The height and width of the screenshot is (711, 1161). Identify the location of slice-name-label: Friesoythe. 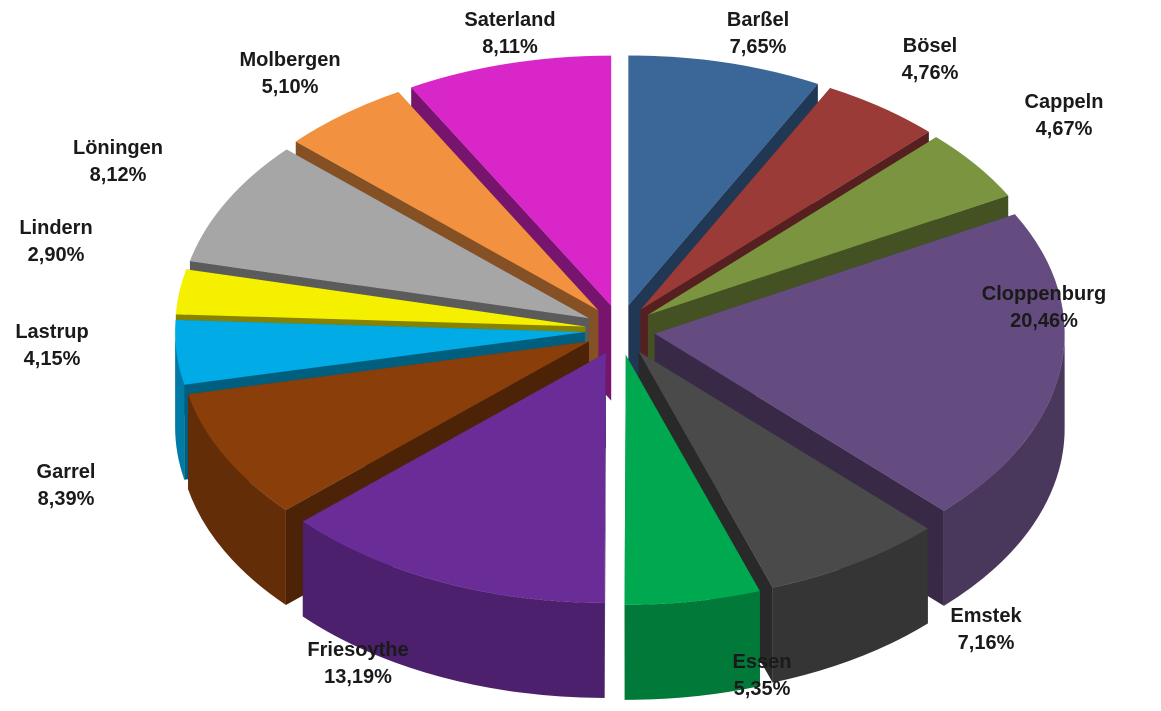
(357, 650).